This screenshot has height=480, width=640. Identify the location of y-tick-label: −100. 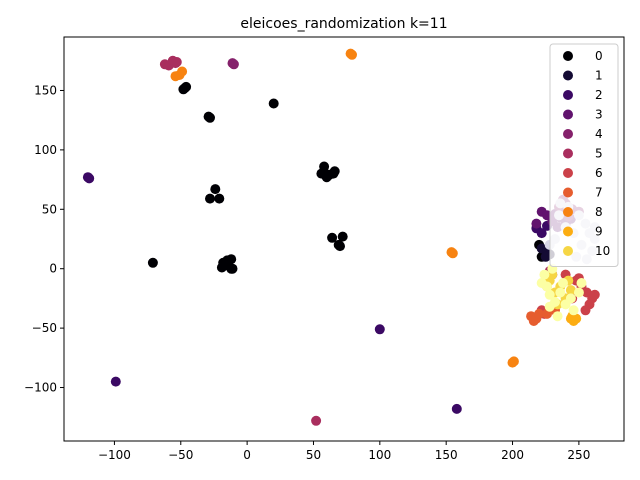
(40, 388).